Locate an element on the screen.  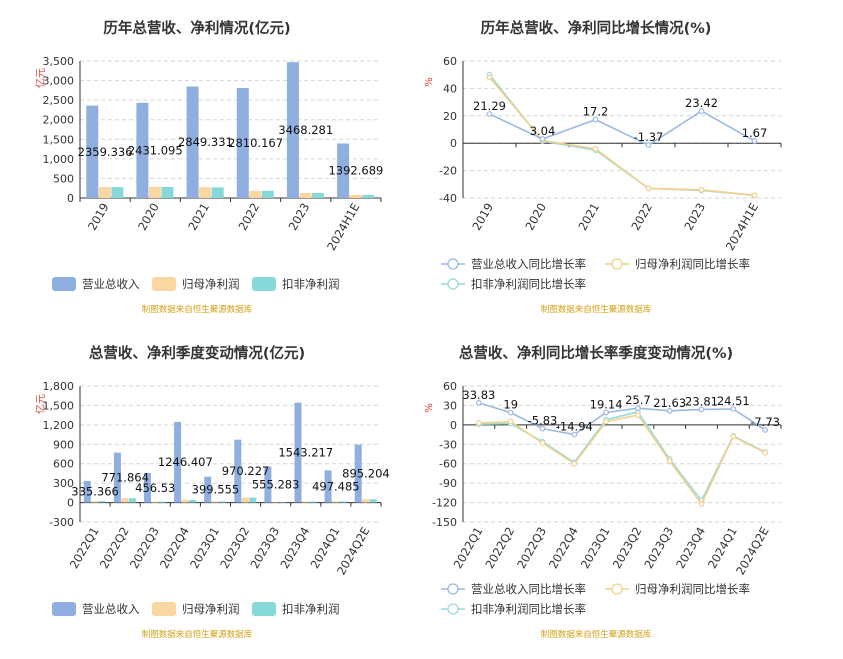
data-label: 555.283 is located at coordinates (276, 485).